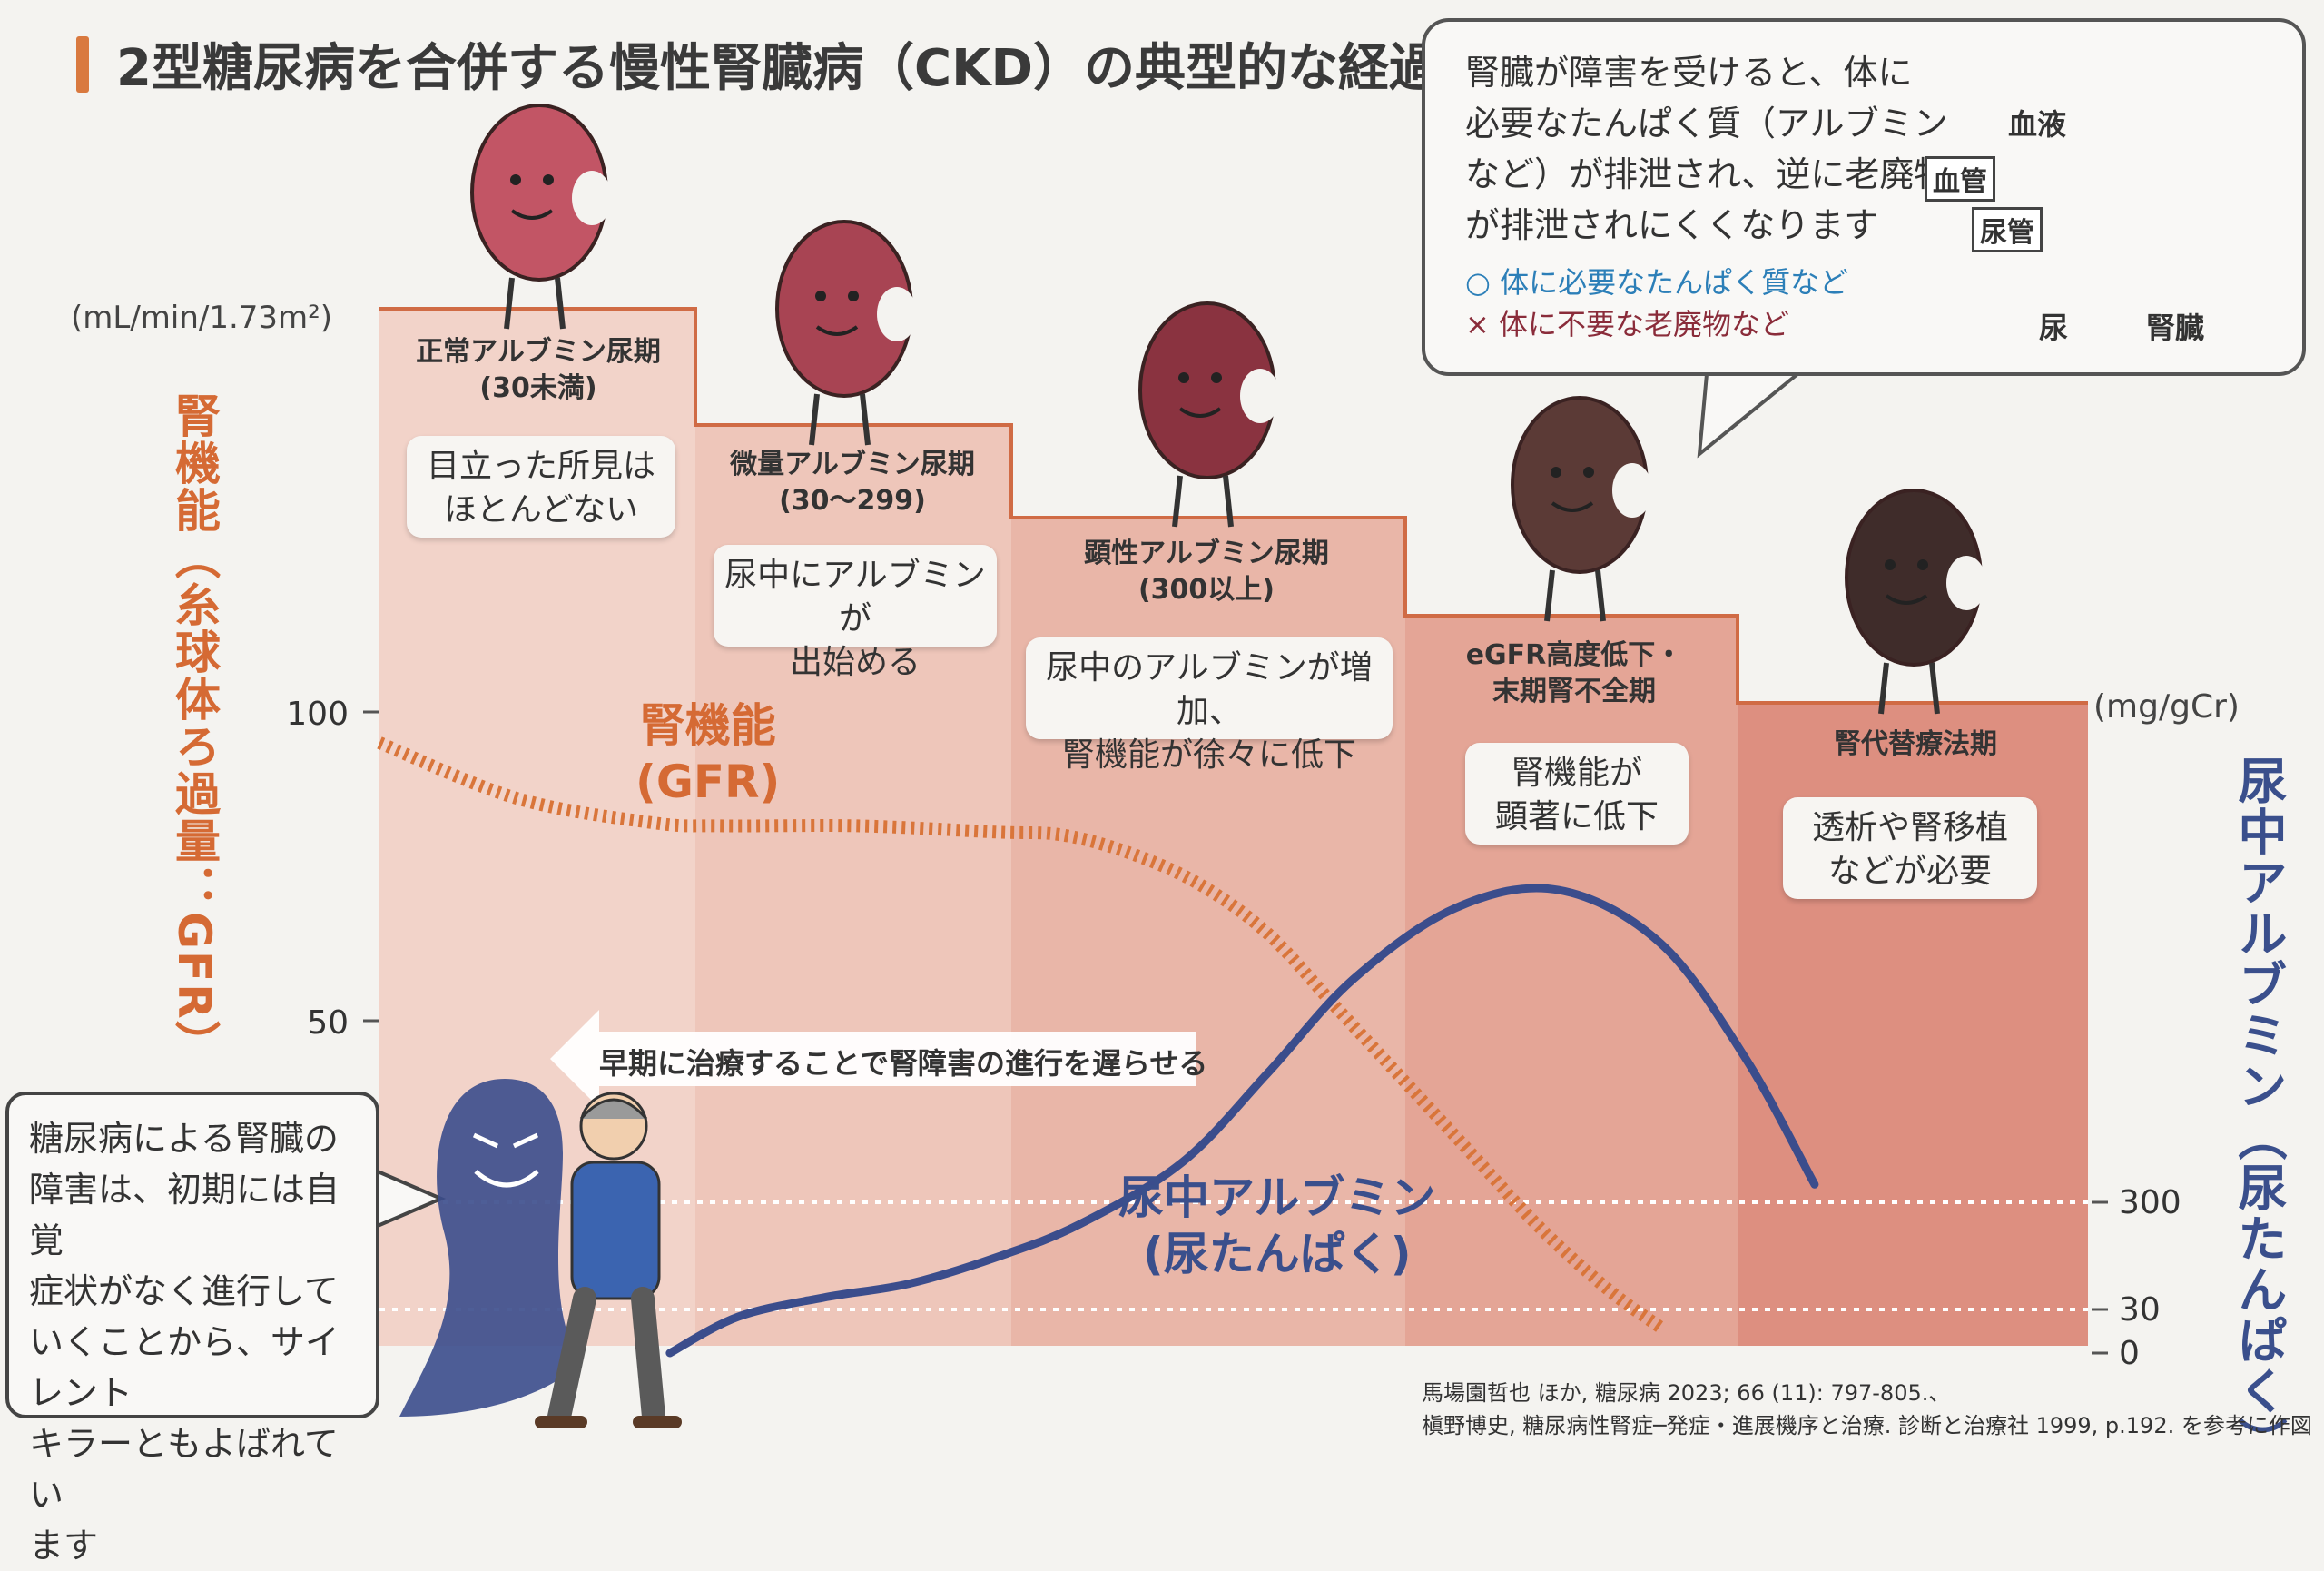  I want to click on dizzy-kidney-icon, so click(1581, 509).